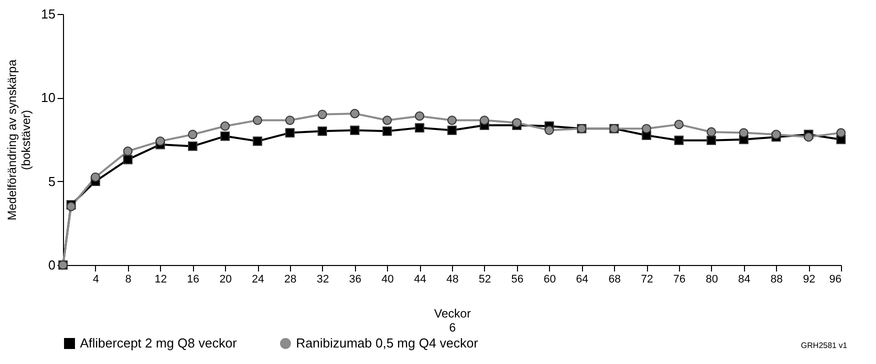 This screenshot has width=876, height=364. What do you see at coordinates (647, 280) in the screenshot?
I see `x-tick-label: 72` at bounding box center [647, 280].